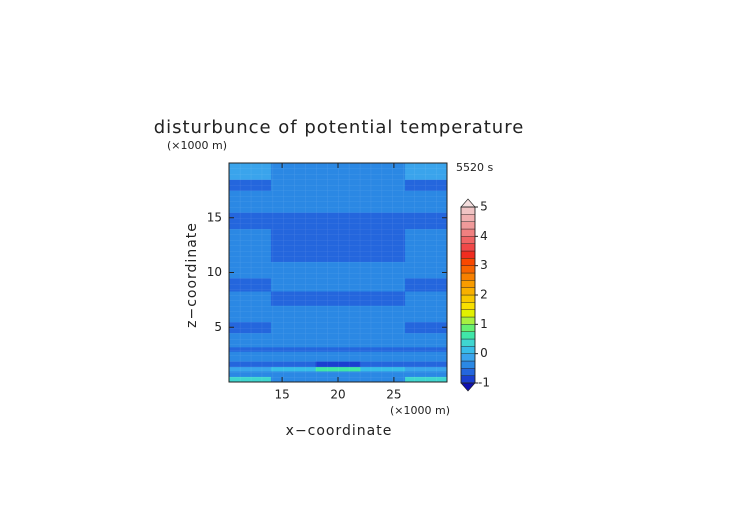  What do you see at coordinates (281, 395) in the screenshot?
I see `x-tick-label: 15` at bounding box center [281, 395].